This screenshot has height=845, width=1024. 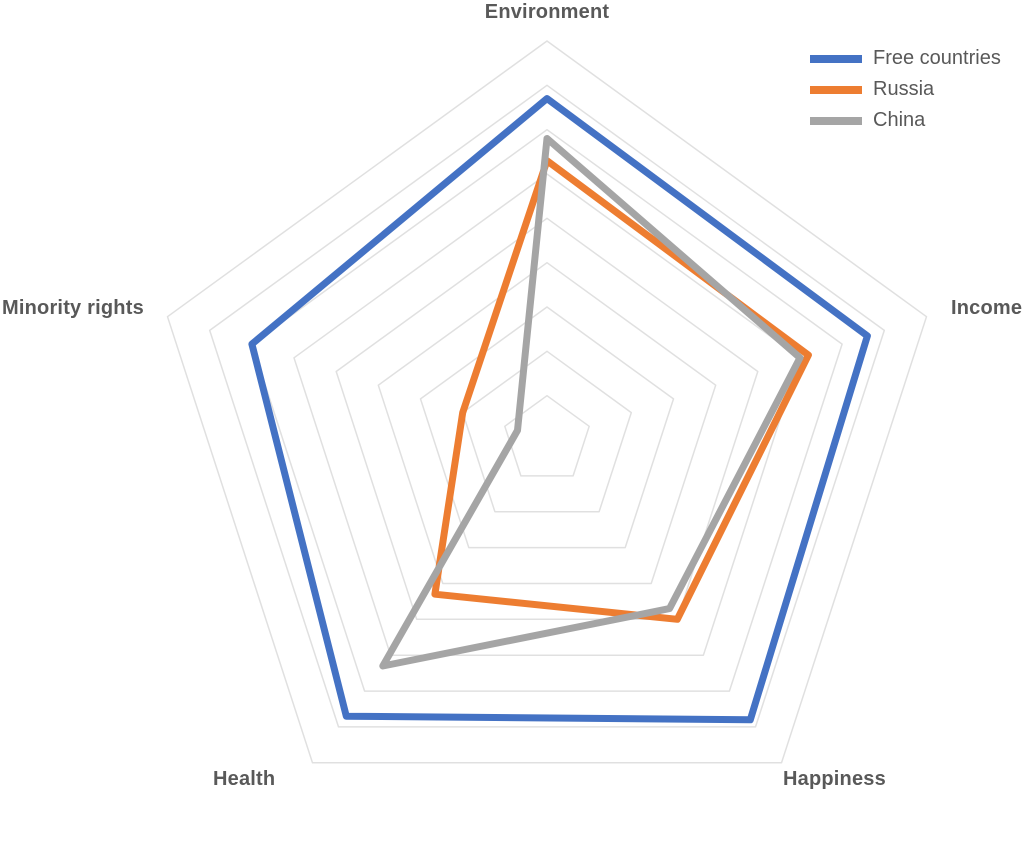 What do you see at coordinates (547, 12) in the screenshot?
I see `axis-label-environment: Environment` at bounding box center [547, 12].